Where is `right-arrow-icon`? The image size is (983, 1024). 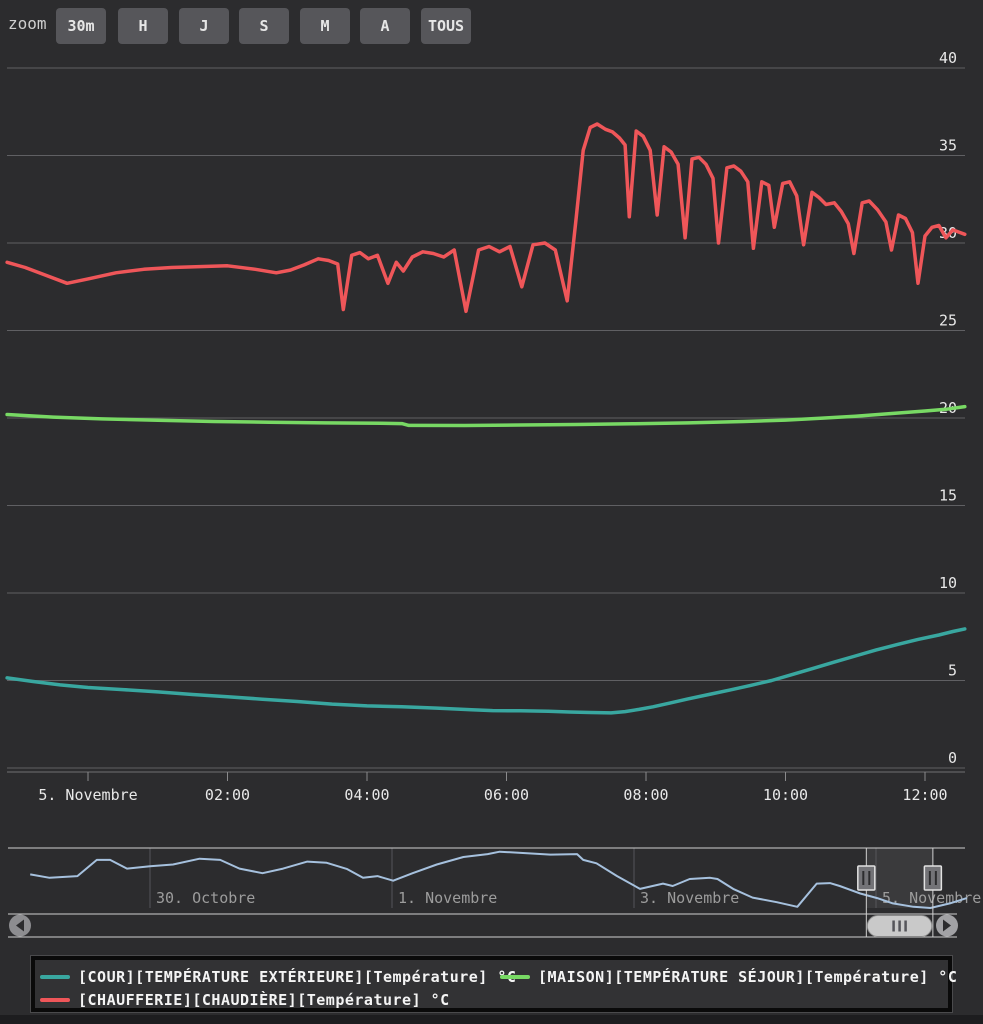
right-arrow-icon is located at coordinates (947, 925).